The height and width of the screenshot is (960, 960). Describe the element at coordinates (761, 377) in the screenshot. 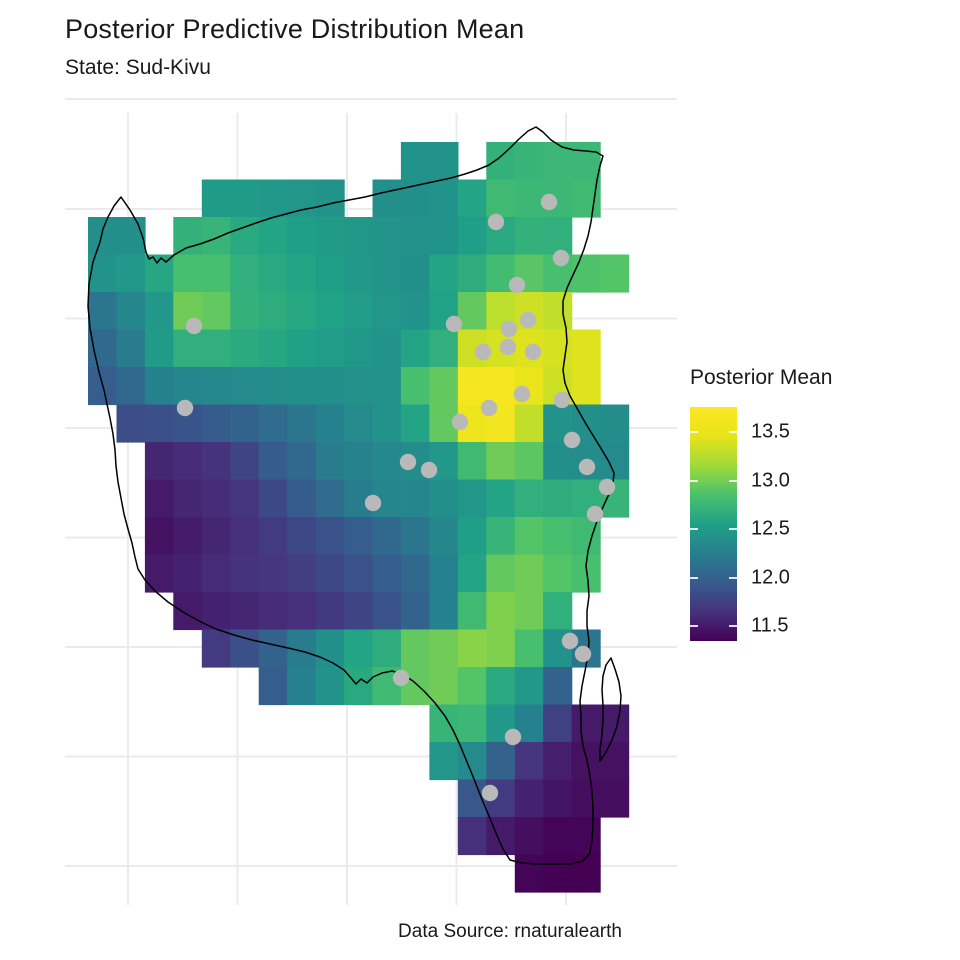

I see `legend-title: Posterior Mean` at that location.